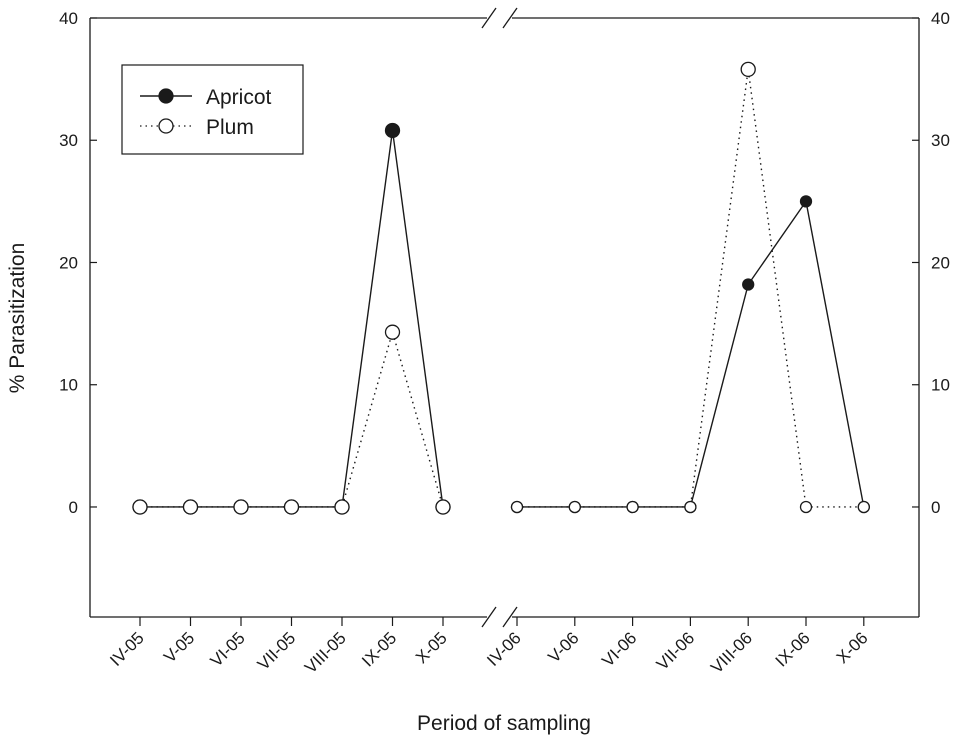  I want to click on x-tick-label: IV-06, so click(504, 649).